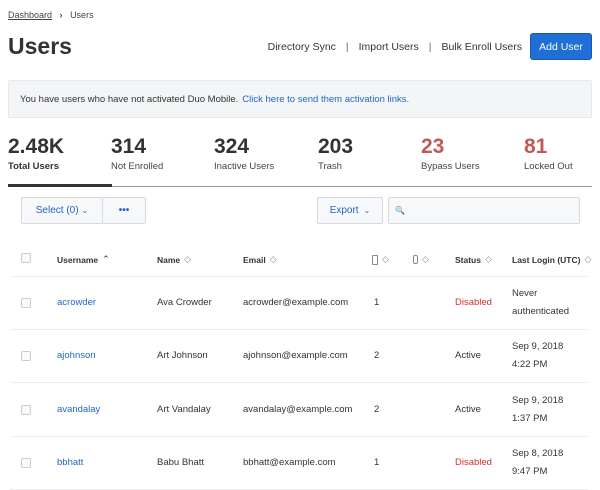 Image resolution: width=600 pixels, height=490 pixels. Describe the element at coordinates (82, 15) in the screenshot. I see `breadcrumb-current: Users` at that location.